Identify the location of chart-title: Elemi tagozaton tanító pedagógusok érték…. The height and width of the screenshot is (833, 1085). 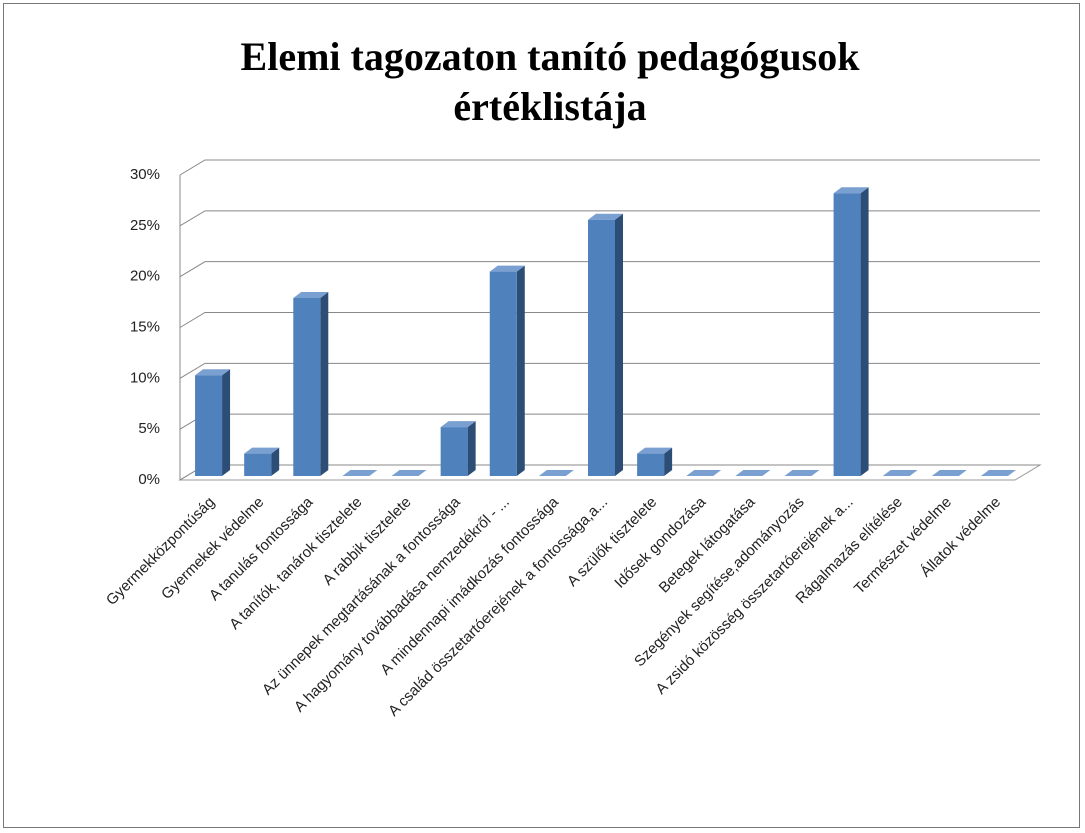
(550, 81).